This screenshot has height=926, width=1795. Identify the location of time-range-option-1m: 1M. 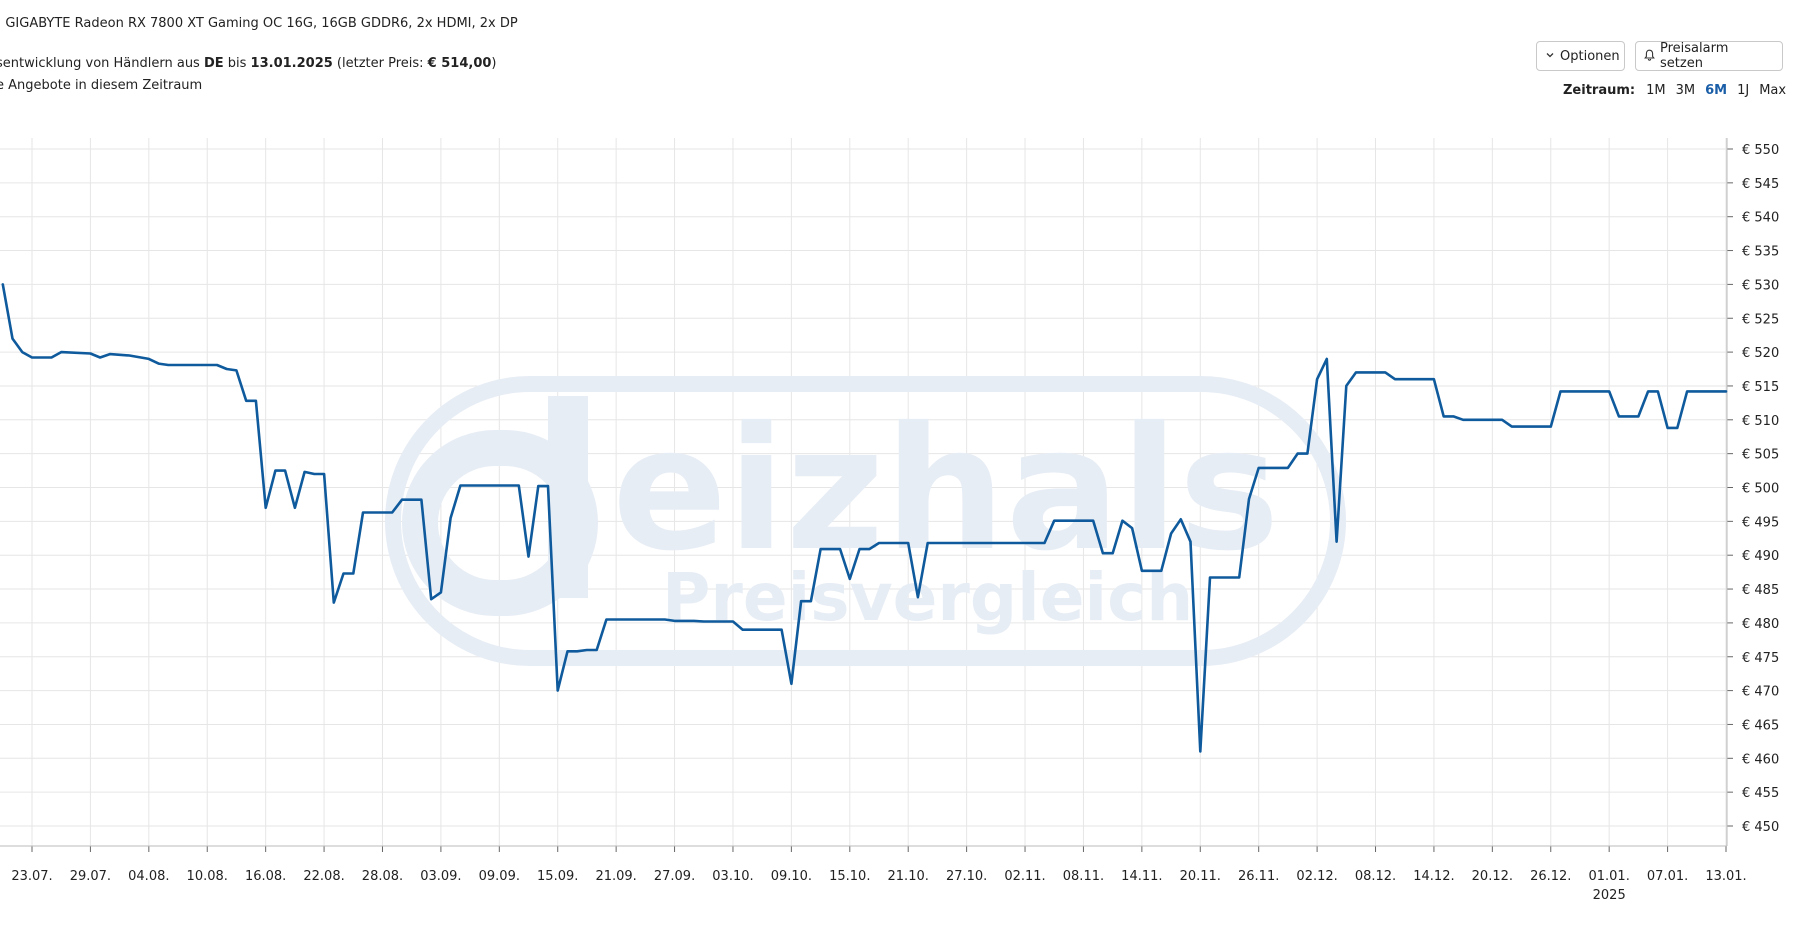
(1656, 90).